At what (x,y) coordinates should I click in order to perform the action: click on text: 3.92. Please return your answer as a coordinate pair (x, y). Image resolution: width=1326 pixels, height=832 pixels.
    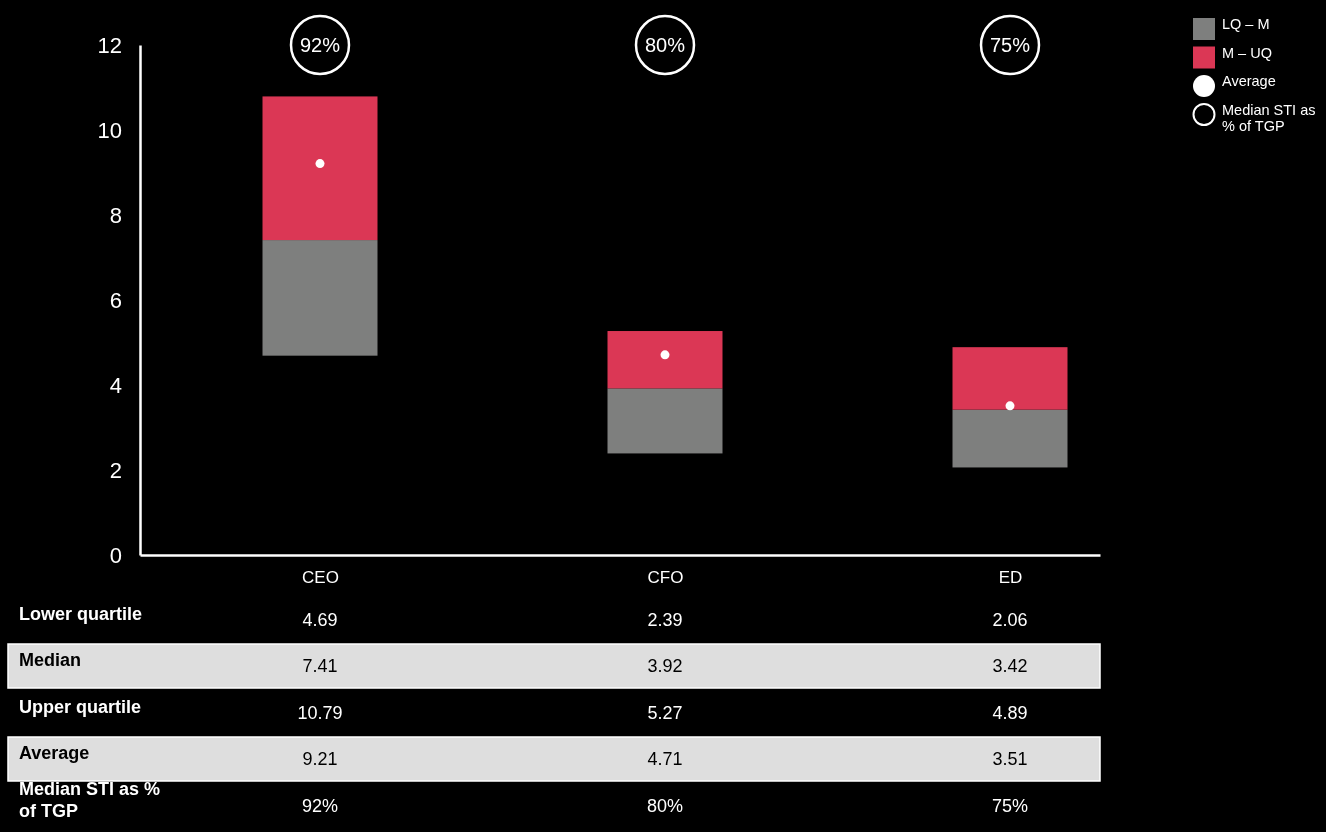
    Looking at the image, I should click on (665, 666).